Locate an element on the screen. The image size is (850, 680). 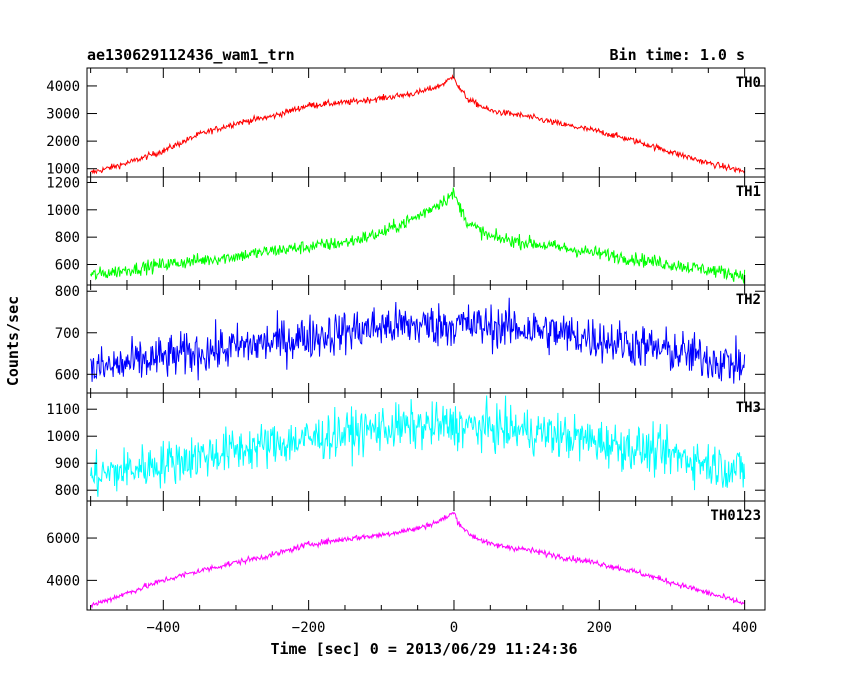
x-axis-title: Time [sec] 0 = 2013/06/29 11:24:36 is located at coordinates (423, 649).